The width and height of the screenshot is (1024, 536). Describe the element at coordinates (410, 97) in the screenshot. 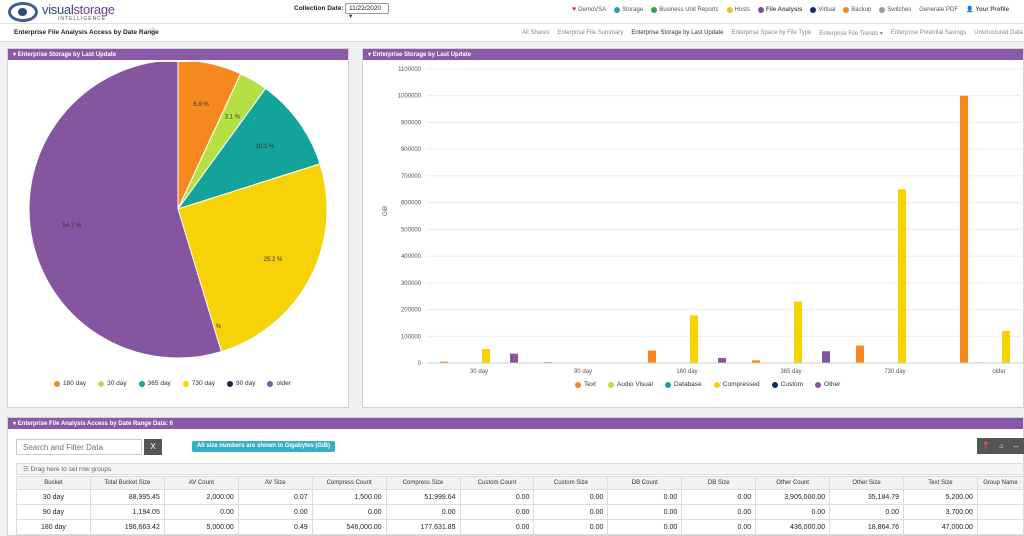

I see `y-tick-label: 1000000` at that location.